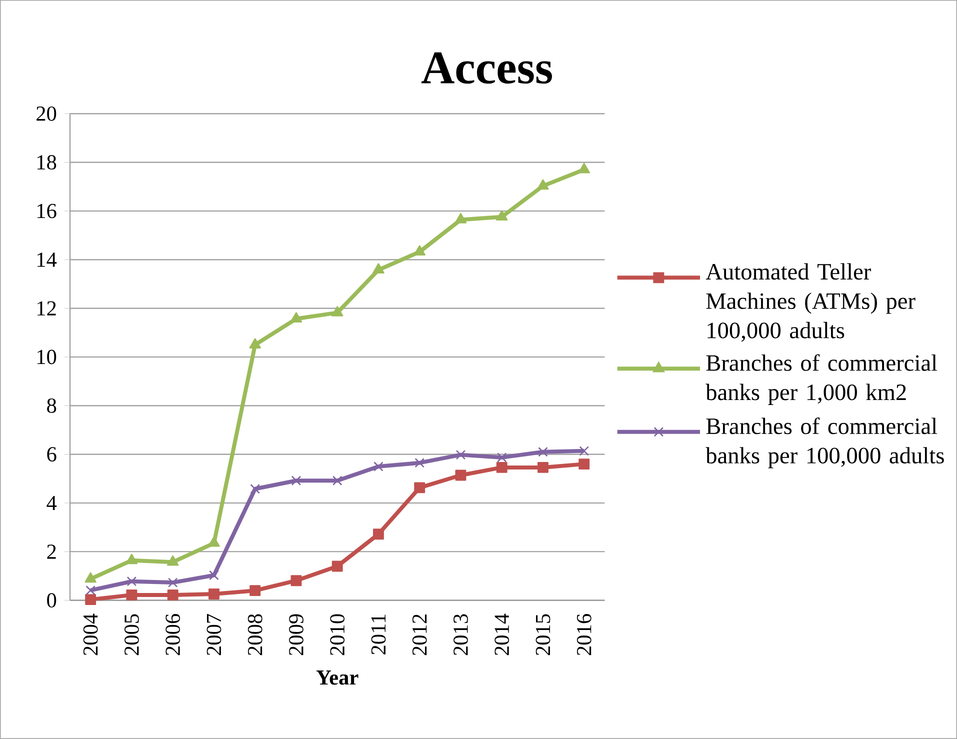 The width and height of the screenshot is (957, 739). Describe the element at coordinates (47, 259) in the screenshot. I see `y-tick-label: 14` at that location.